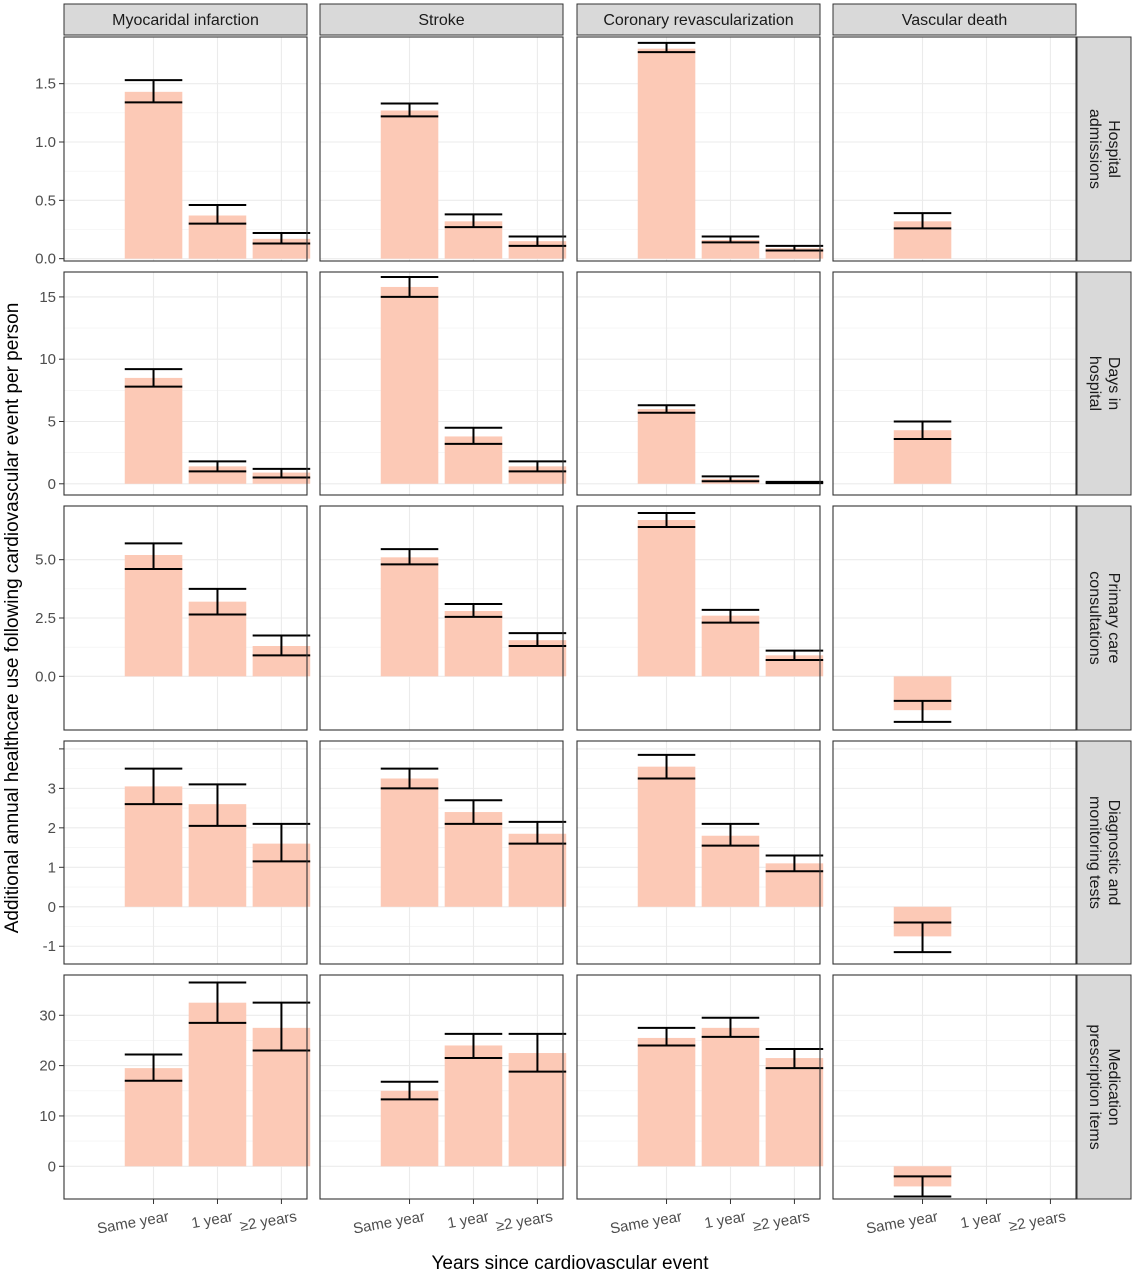  What do you see at coordinates (1104, 852) in the screenshot?
I see `row-strip-diagnostic-and-monitoring-tests` at bounding box center [1104, 852].